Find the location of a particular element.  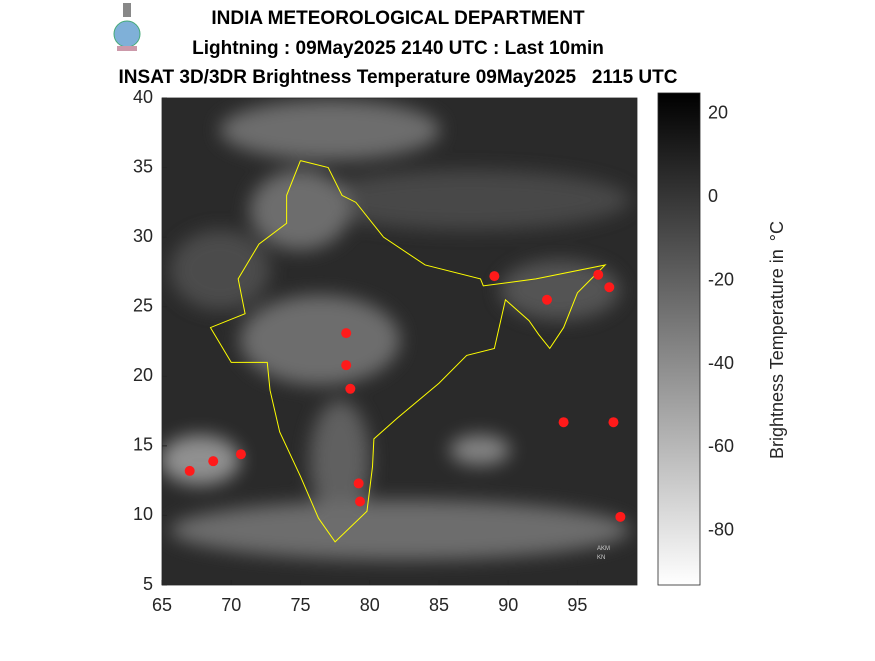

station-label: KN is located at coordinates (601, 558).